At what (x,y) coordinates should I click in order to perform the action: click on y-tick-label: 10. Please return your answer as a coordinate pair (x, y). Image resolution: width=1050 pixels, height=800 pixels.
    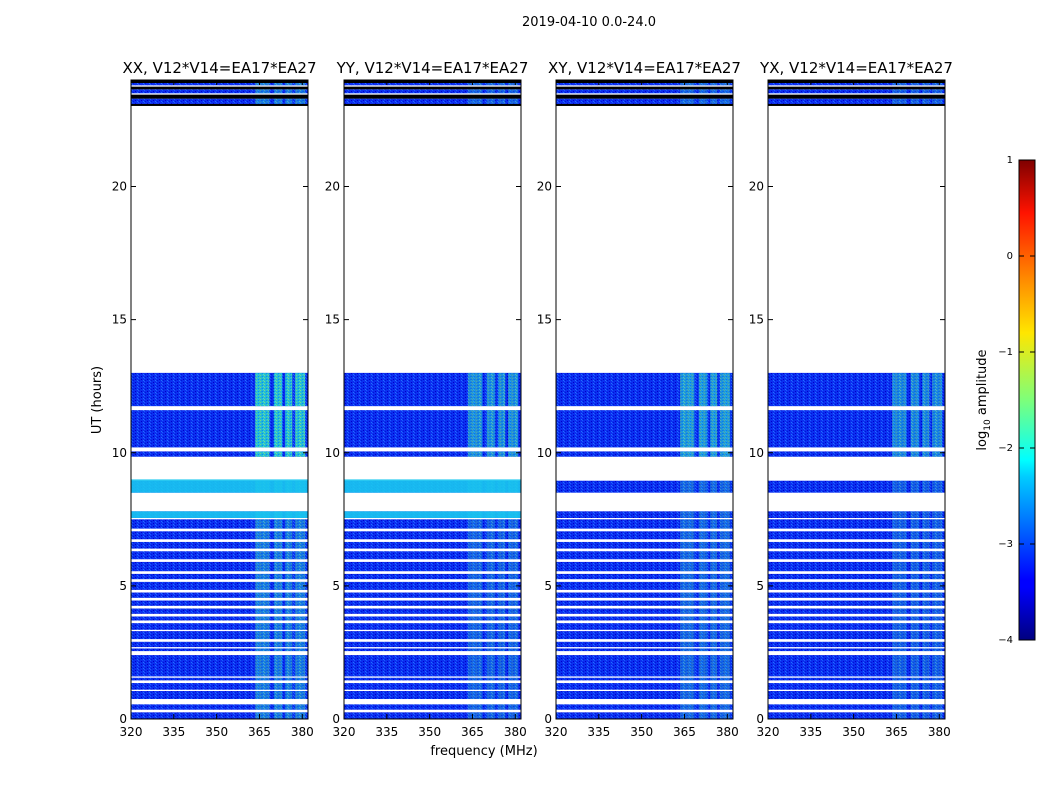
    Looking at the image, I should click on (332, 453).